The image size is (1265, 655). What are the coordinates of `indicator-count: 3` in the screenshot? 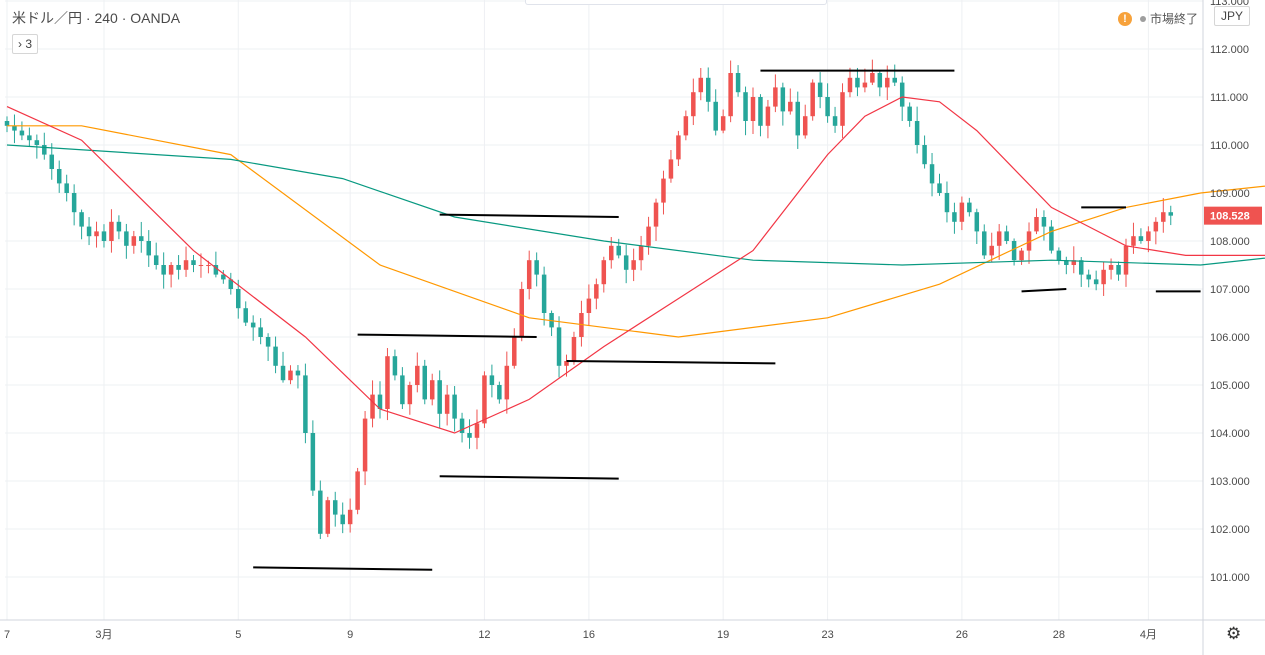 It's located at (29, 44).